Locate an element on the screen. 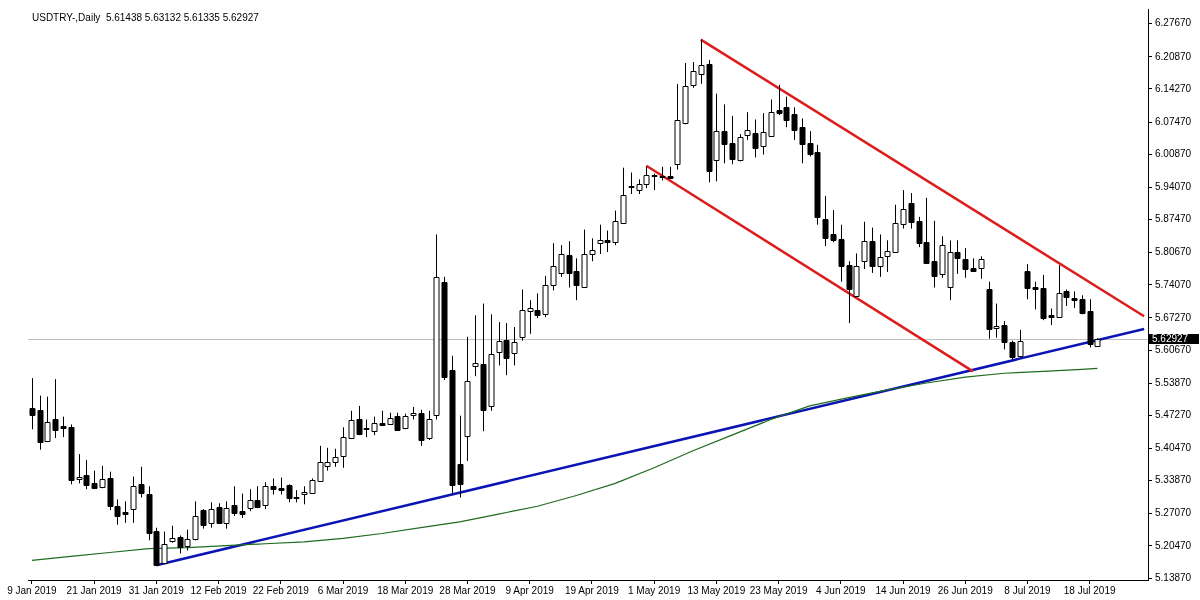 The height and width of the screenshot is (600, 1200). x-tick-label: 23 May 2019 is located at coordinates (778, 590).